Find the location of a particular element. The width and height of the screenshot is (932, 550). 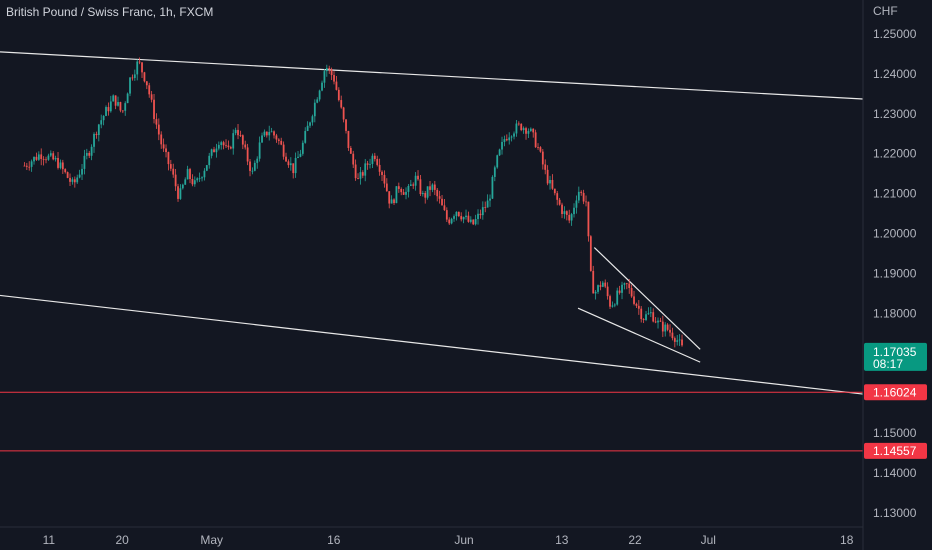

bar-countdown-label: 08:17 is located at coordinates (888, 364).